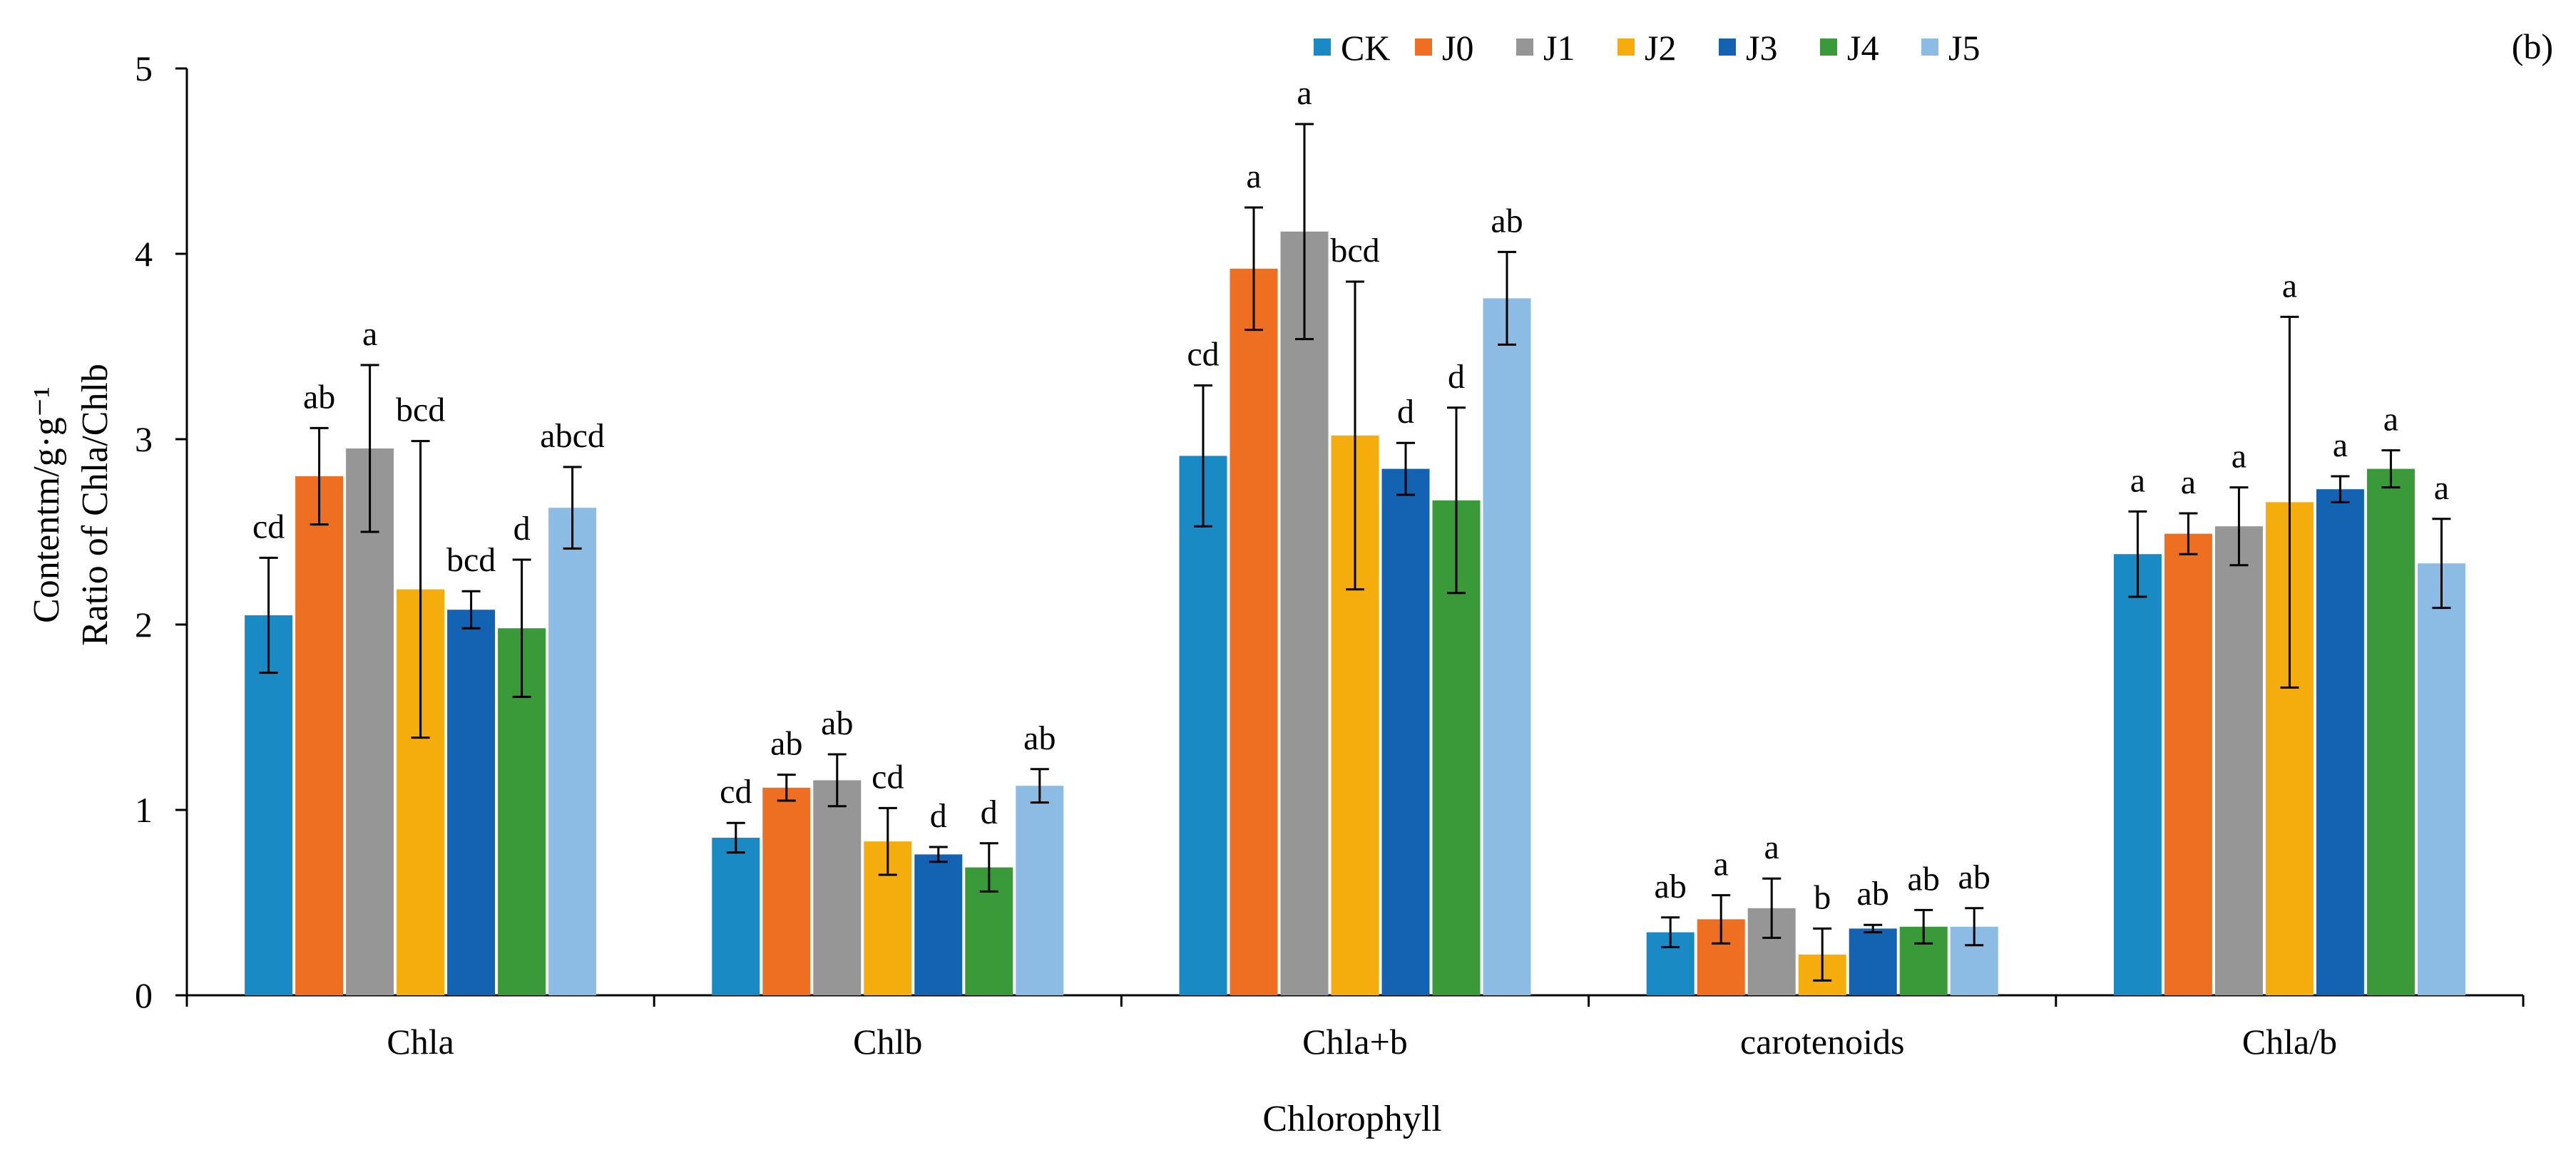 Image resolution: width=2576 pixels, height=1155 pixels. I want to click on legend-label-j1: J1, so click(1559, 48).